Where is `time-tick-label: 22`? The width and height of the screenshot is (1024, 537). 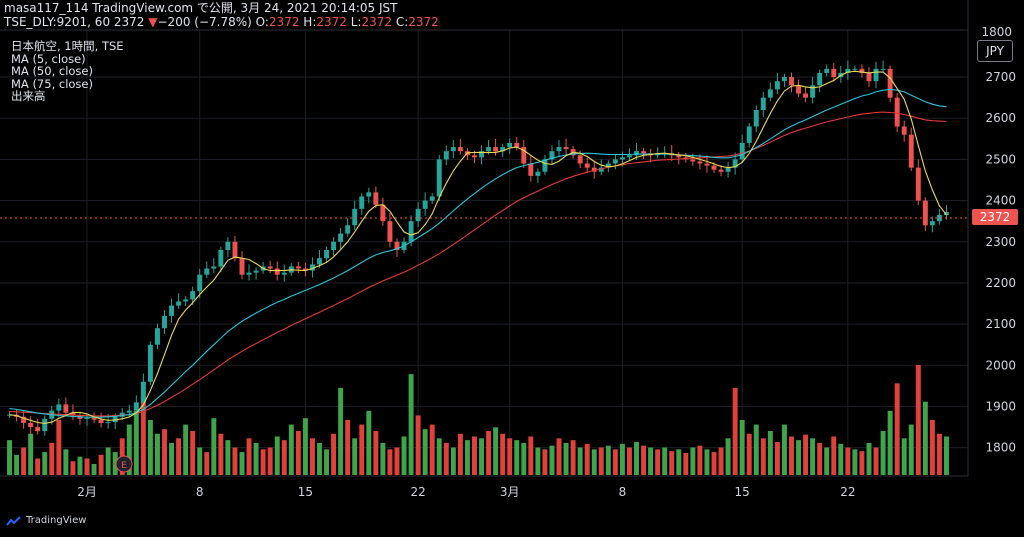 time-tick-label: 22 is located at coordinates (847, 492).